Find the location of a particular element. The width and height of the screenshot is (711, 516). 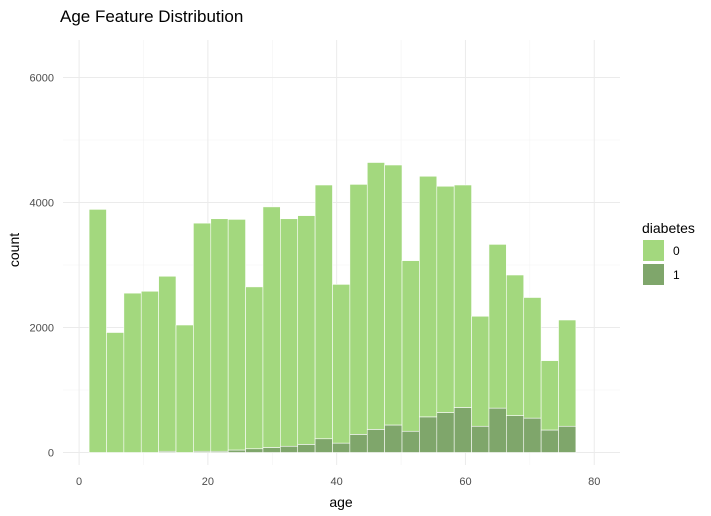

x-tick-labels: 0 20 40 60 80 is located at coordinates (338, 482).